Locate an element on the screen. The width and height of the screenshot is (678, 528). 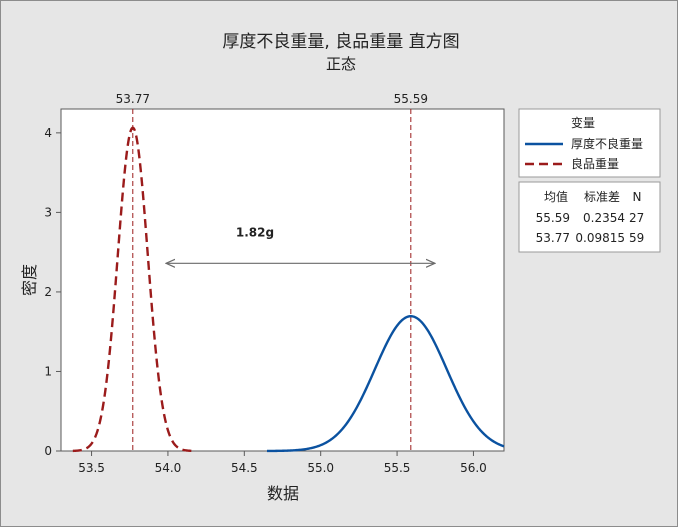
stats-box is located at coordinates (589, 217).